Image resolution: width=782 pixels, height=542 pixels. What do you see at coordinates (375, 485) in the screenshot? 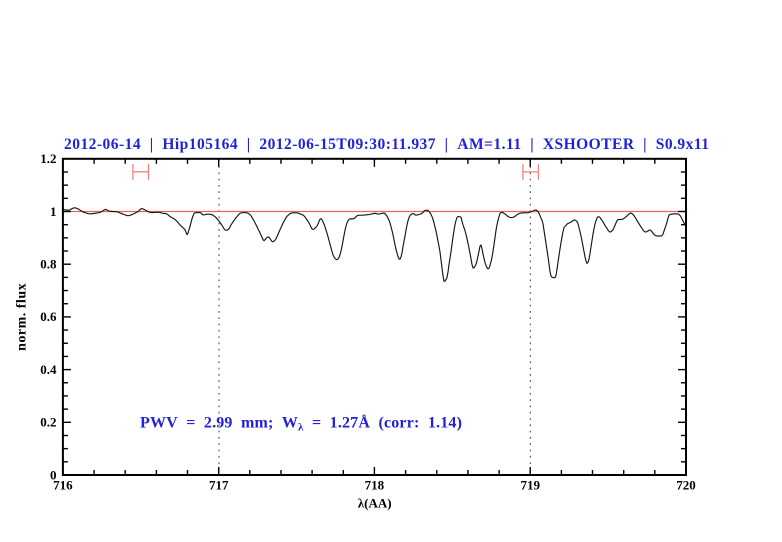
I see `svg-text: 718` at bounding box center [375, 485].